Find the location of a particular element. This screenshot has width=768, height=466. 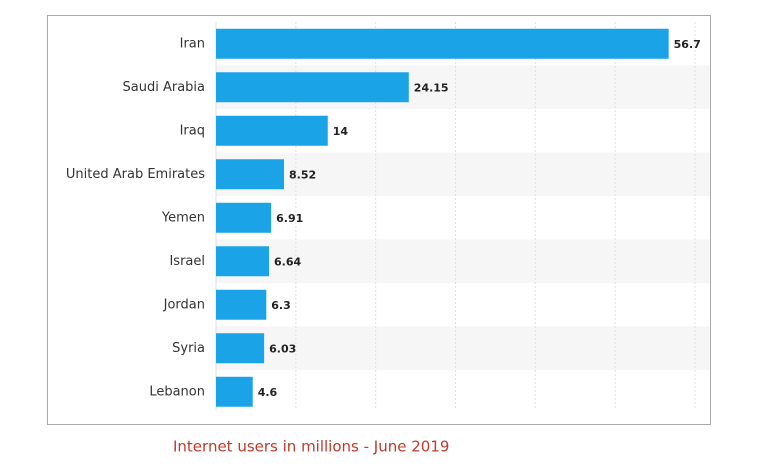

value-label: 6.64 is located at coordinates (287, 261).